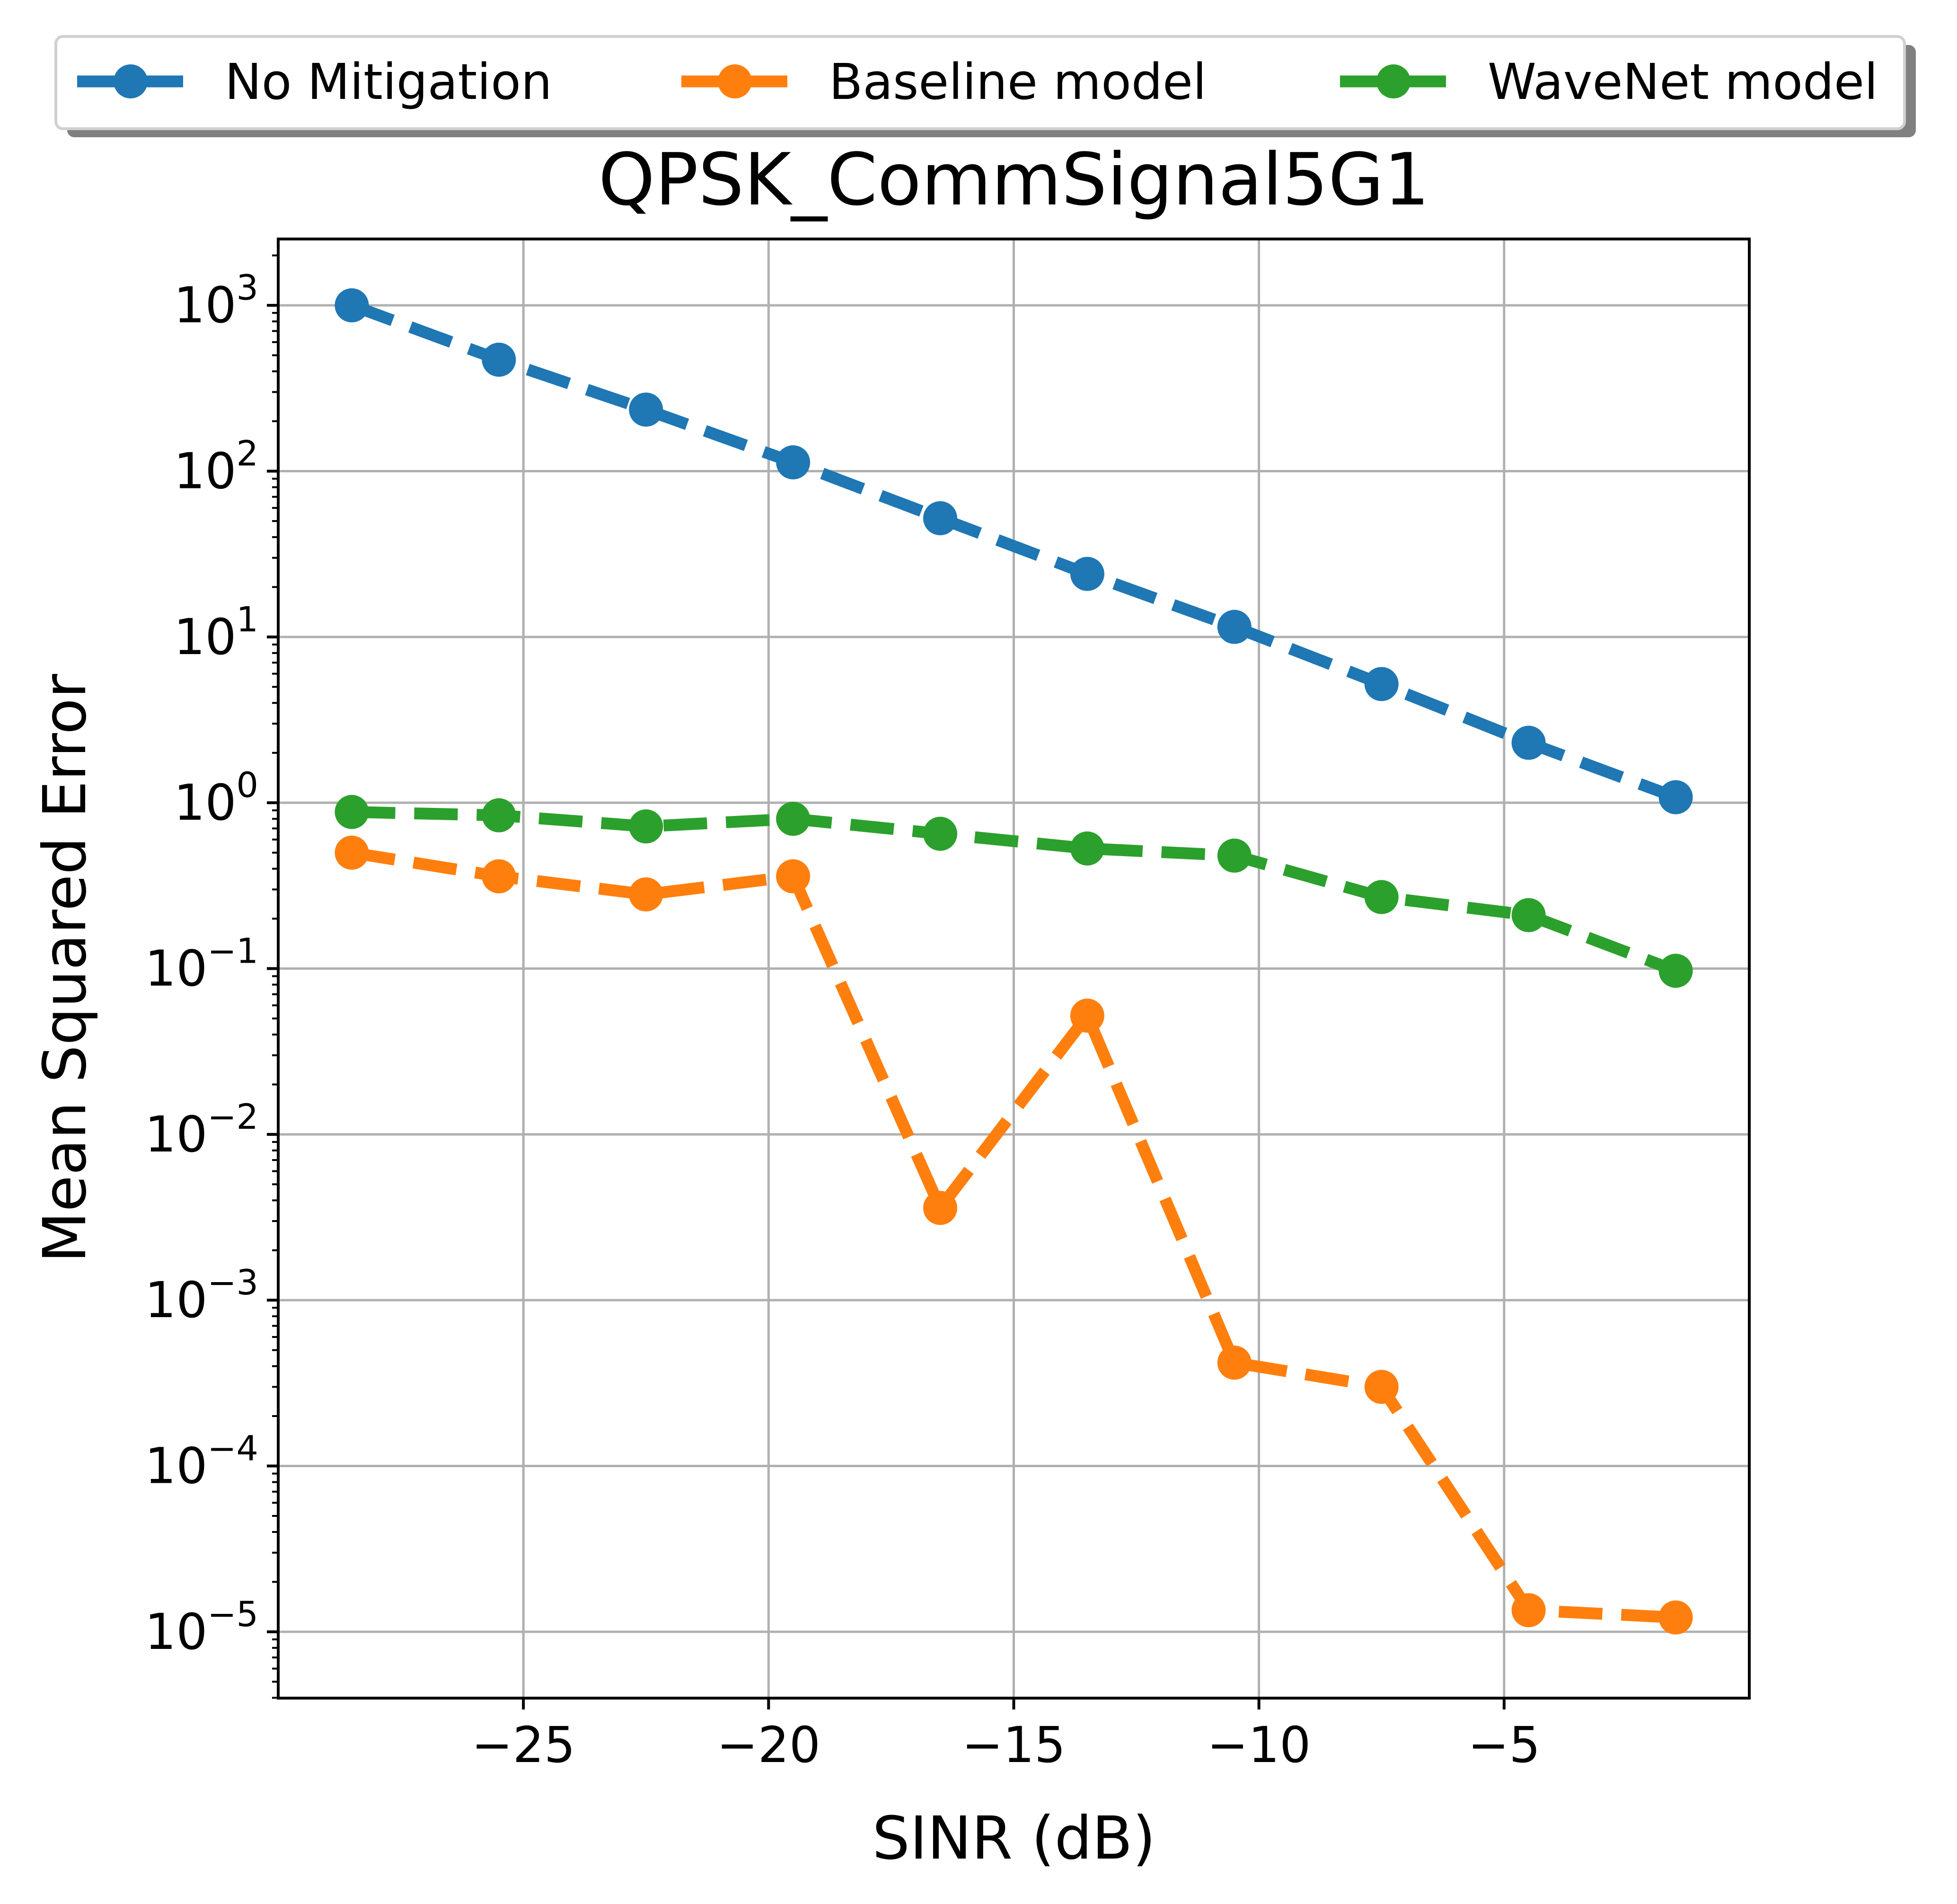 The image size is (1957, 1904). I want to click on legend-entry: WaveNet model, so click(1609, 82).